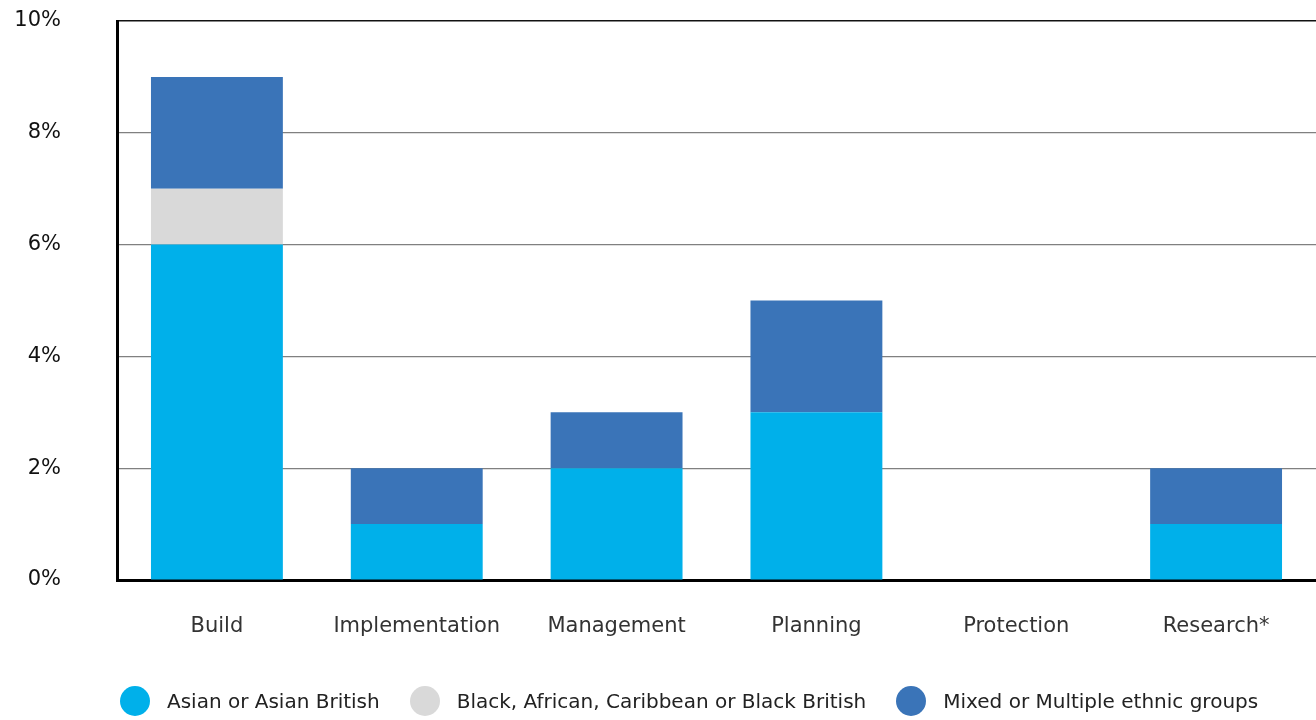 The width and height of the screenshot is (1316, 720). Describe the element at coordinates (273, 700) in the screenshot. I see `legend-label: Asian or Asian British` at that location.